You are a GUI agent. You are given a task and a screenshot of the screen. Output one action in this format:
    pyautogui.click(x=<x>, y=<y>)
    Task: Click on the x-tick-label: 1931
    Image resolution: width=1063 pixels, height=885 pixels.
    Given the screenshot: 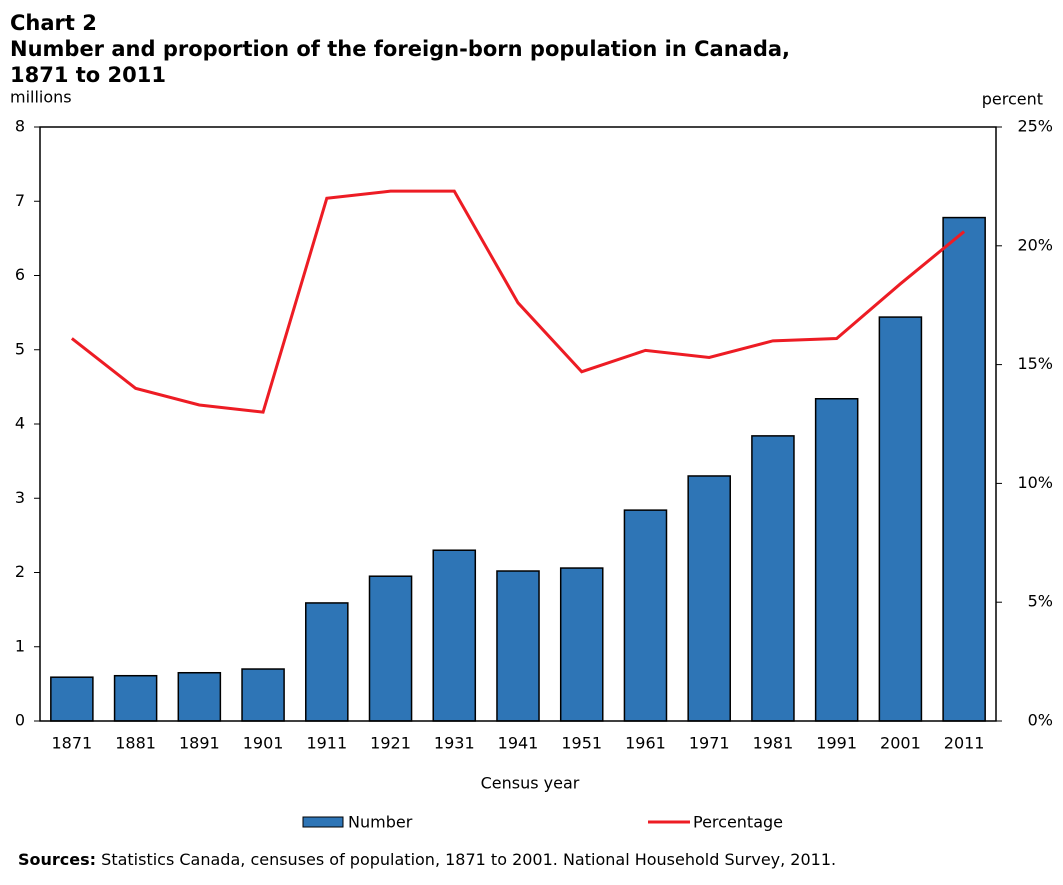 What is the action you would take?
    pyautogui.click(x=454, y=743)
    